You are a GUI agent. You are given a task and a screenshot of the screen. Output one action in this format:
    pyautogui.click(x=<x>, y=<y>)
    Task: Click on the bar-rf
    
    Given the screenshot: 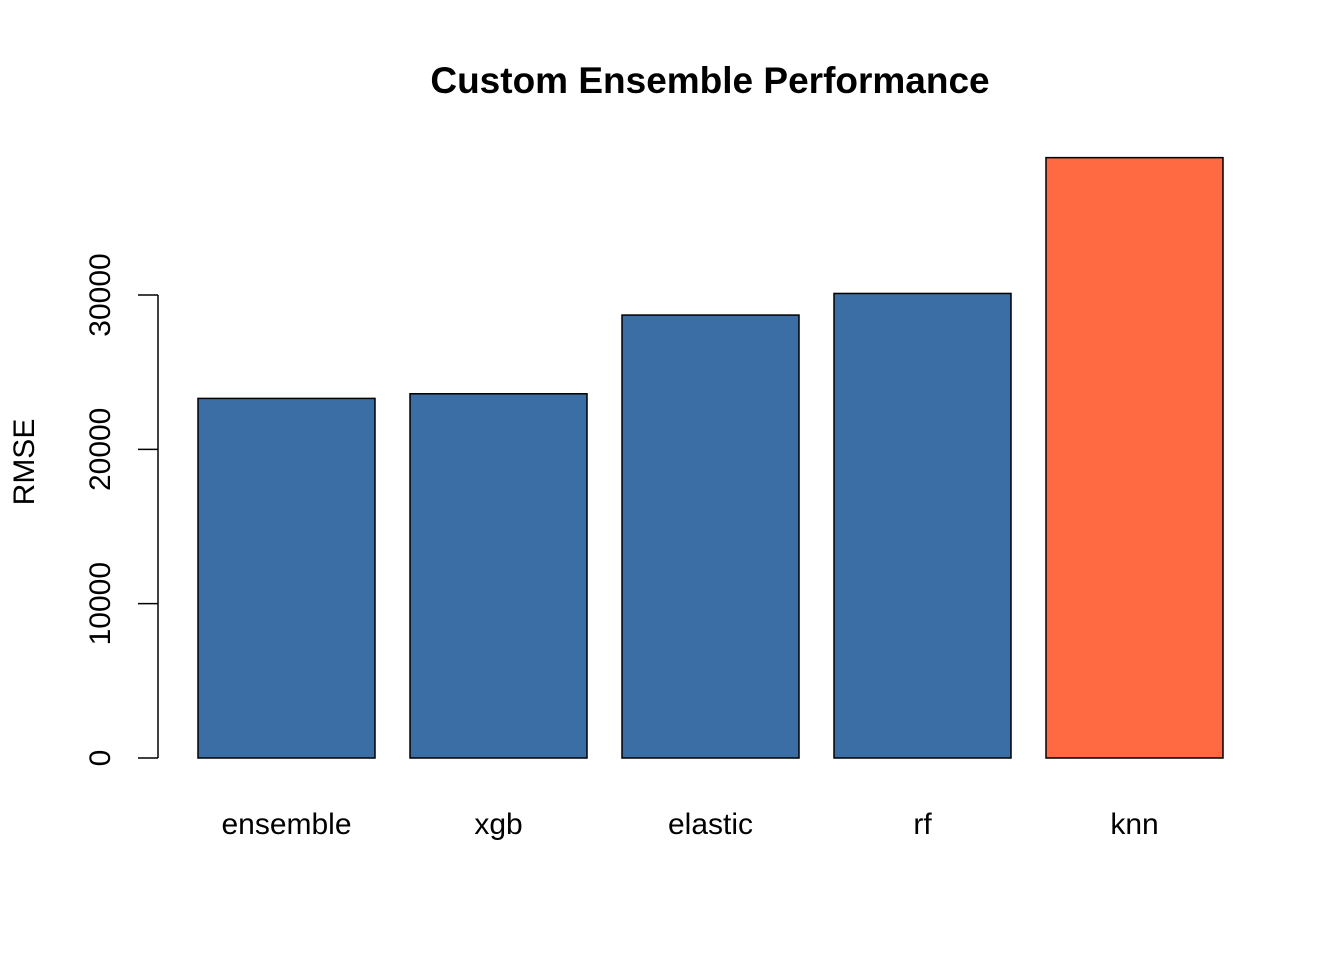 What is the action you would take?
    pyautogui.click(x=922, y=525)
    